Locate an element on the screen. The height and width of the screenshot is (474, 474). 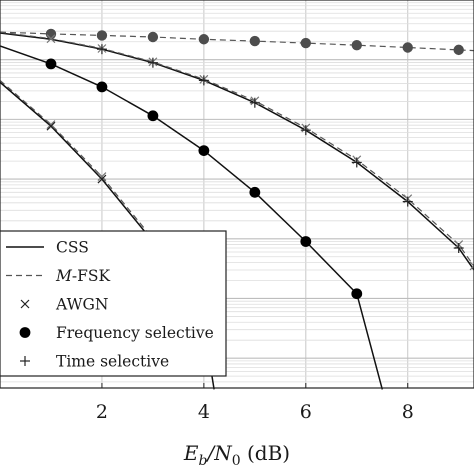
legend-box is located at coordinates (113, 303).